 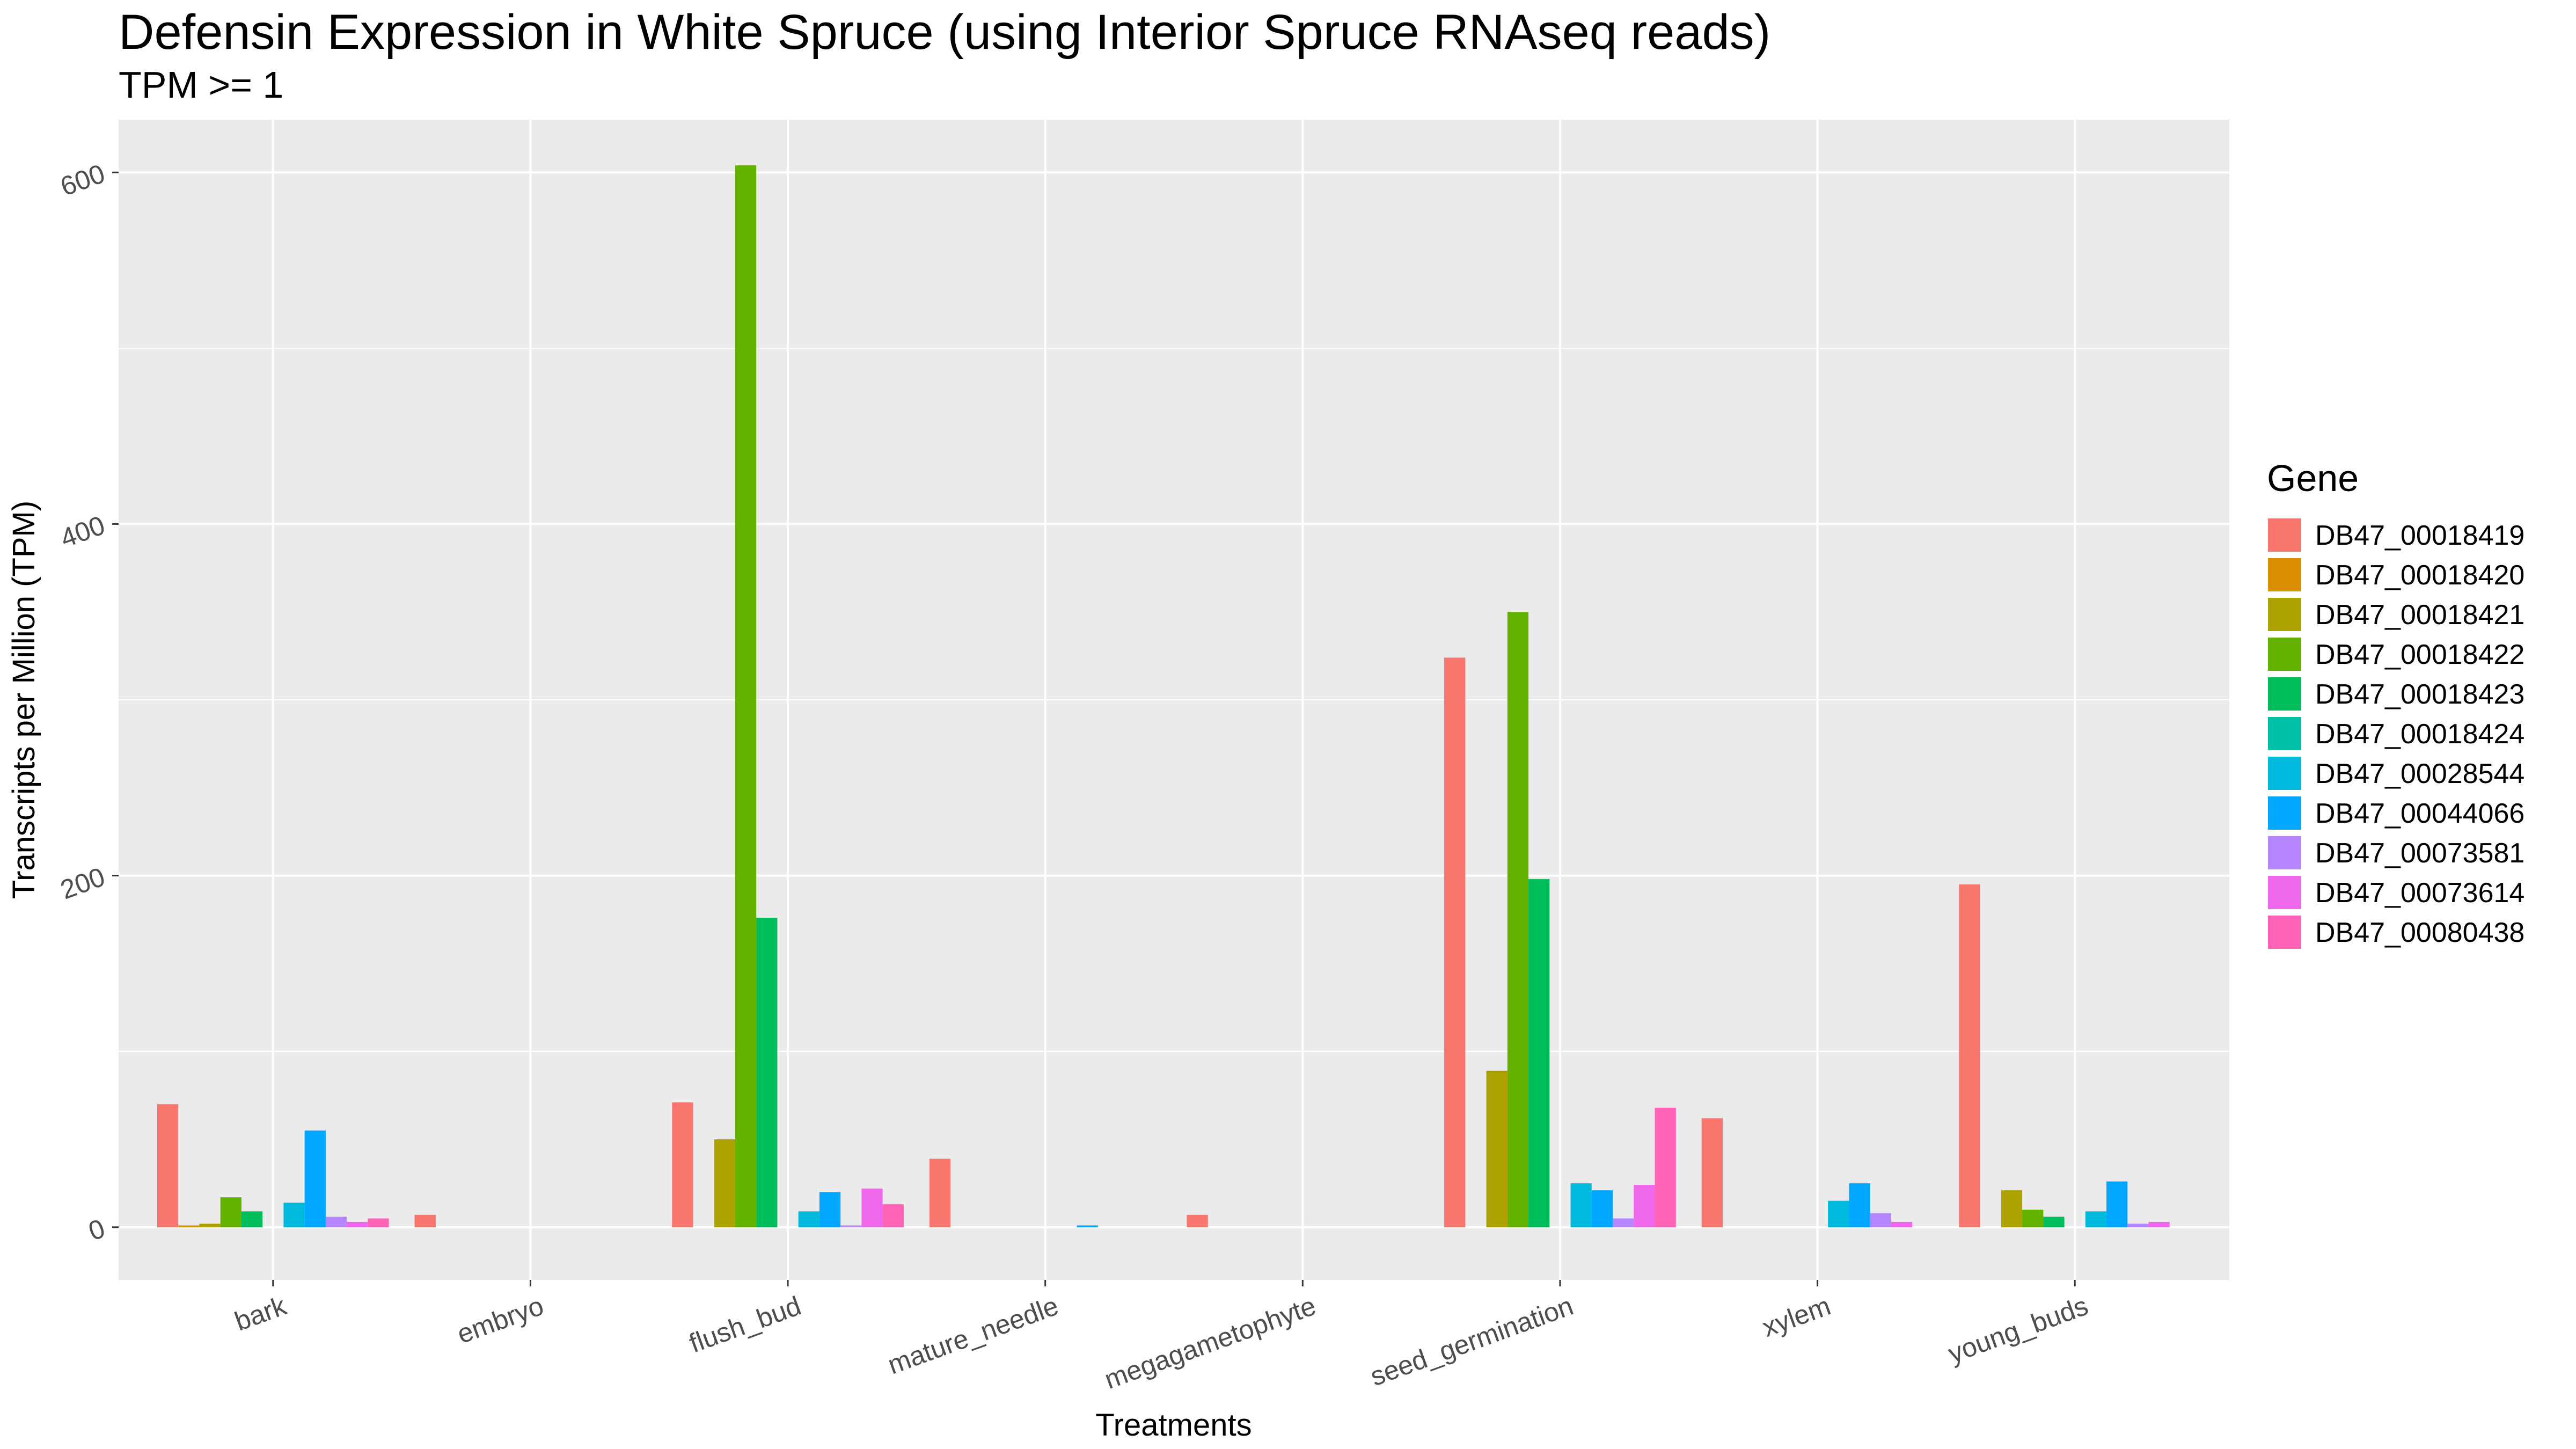 I want to click on legend-label: DB47_00073614, so click(x=2419, y=893).